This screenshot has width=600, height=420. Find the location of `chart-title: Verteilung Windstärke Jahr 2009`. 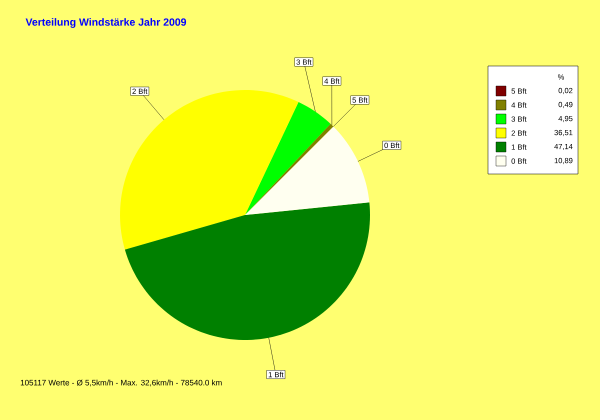

chart-title: Verteilung Windstärke Jahr 2009 is located at coordinates (106, 23).